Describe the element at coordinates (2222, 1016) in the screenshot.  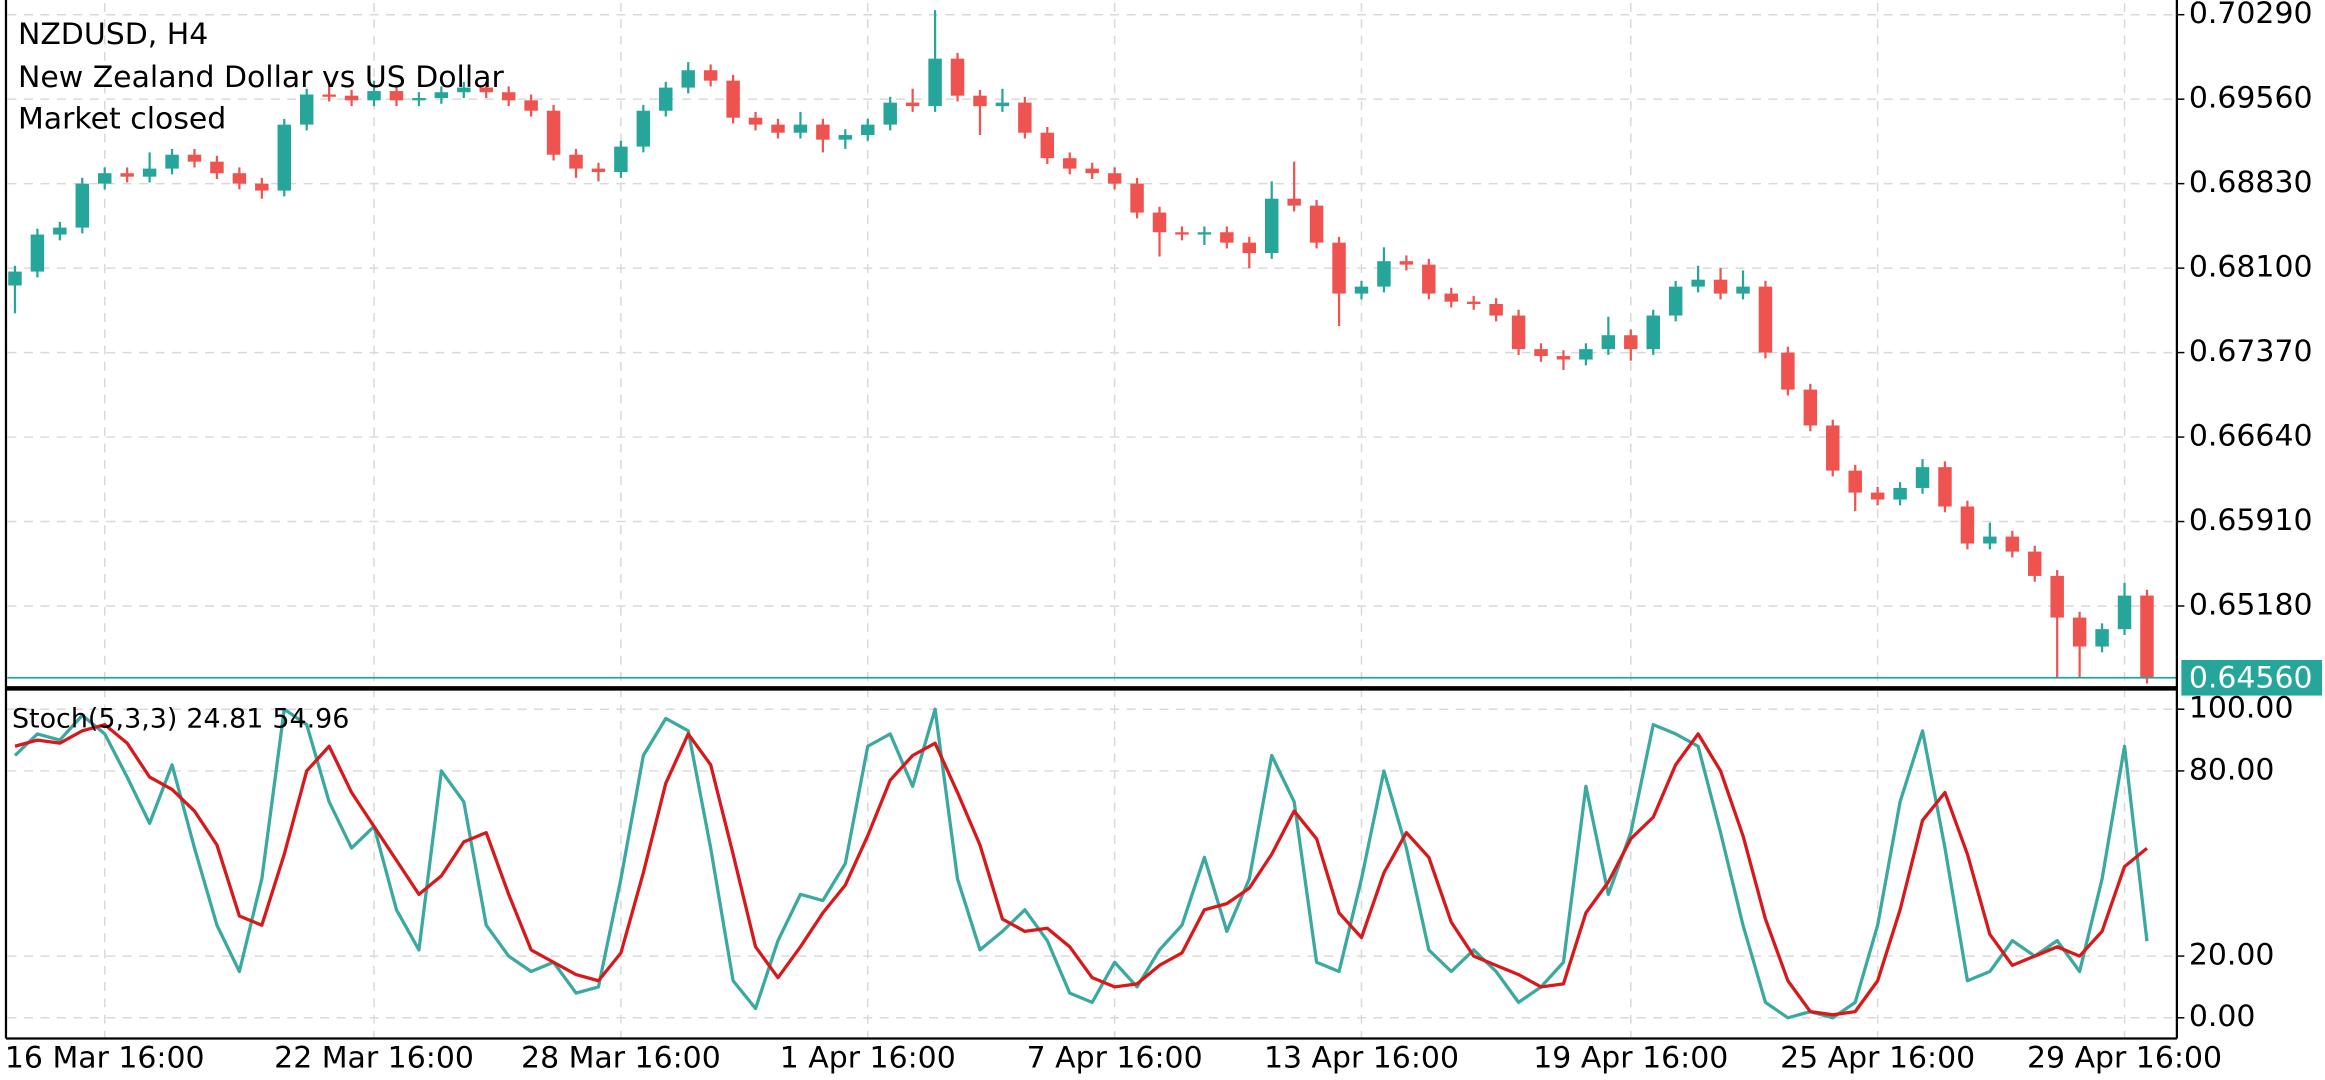
I see `y-tick-label: 0.00` at that location.